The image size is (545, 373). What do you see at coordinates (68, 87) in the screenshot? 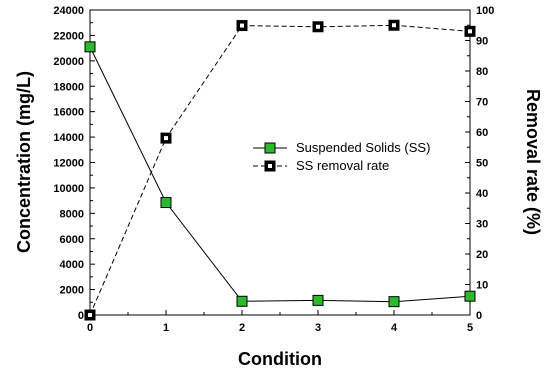
I see `left-tick-label: 18000` at bounding box center [68, 87].